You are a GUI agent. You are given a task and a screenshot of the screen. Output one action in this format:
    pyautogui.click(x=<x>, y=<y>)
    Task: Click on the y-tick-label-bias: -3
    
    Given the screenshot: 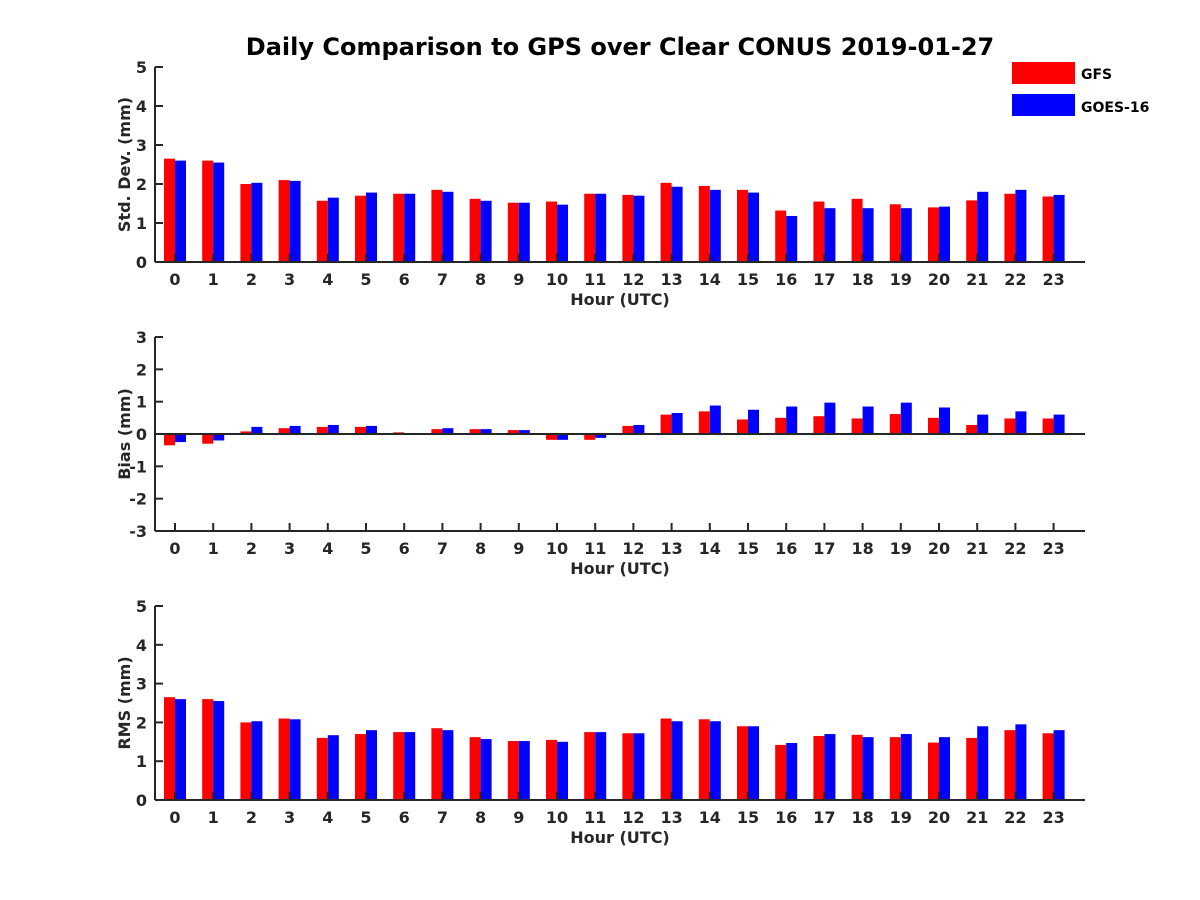 What is the action you would take?
    pyautogui.click(x=138, y=531)
    